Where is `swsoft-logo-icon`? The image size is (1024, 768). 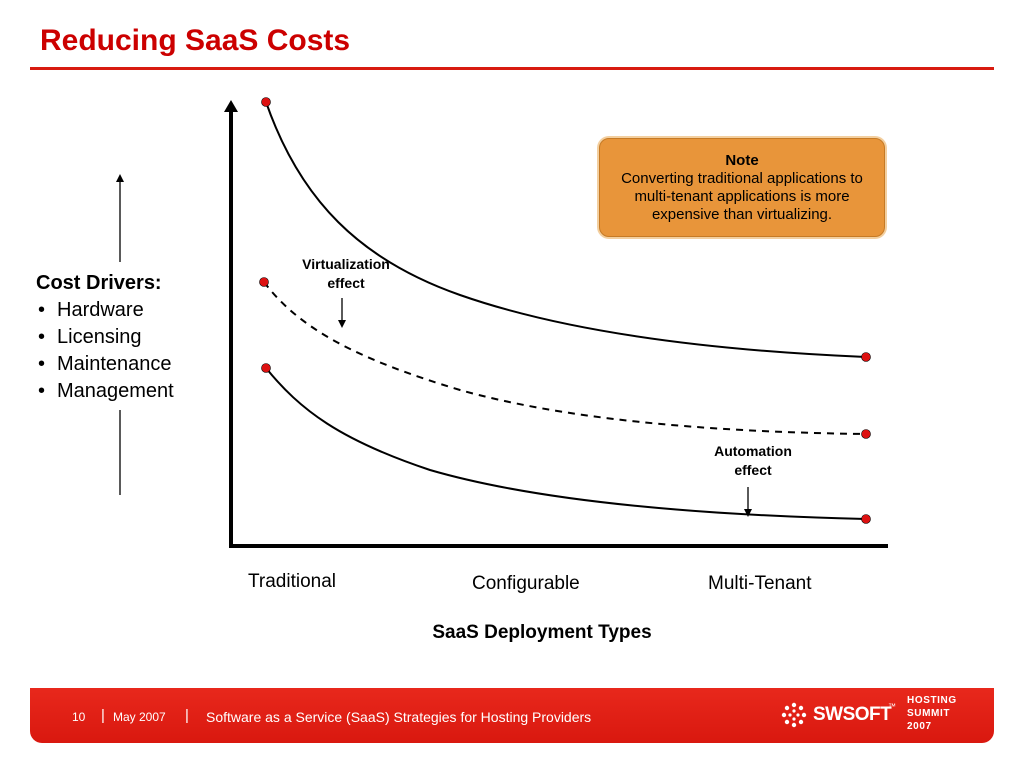 swsoft-logo-icon is located at coordinates (794, 715).